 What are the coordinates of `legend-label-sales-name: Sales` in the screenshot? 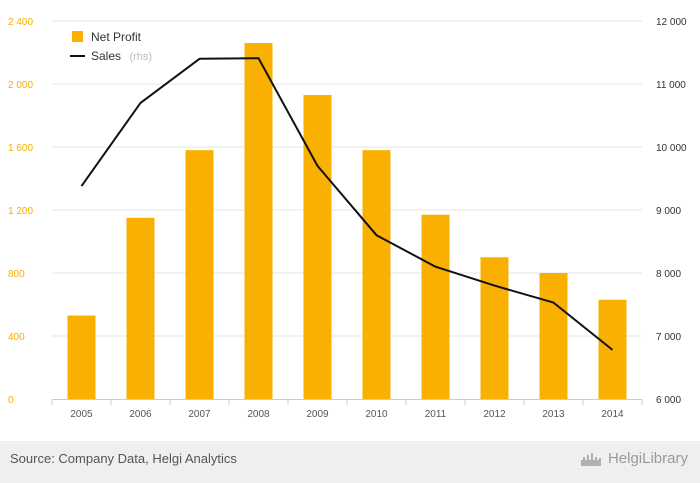 It's located at (106, 56).